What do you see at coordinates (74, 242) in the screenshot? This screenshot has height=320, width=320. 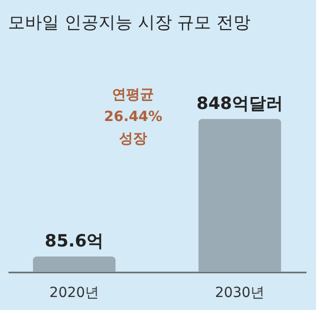 I see `data-label: 85.6억` at bounding box center [74, 242].